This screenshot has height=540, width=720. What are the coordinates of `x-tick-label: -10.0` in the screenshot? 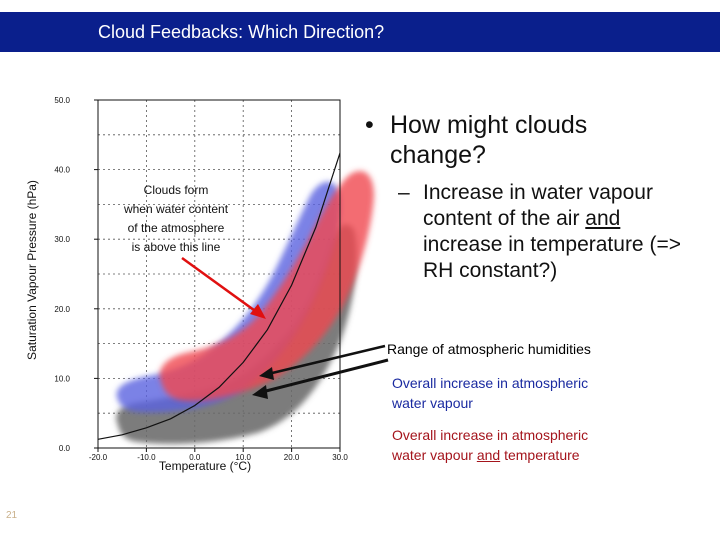 It's located at (146, 457).